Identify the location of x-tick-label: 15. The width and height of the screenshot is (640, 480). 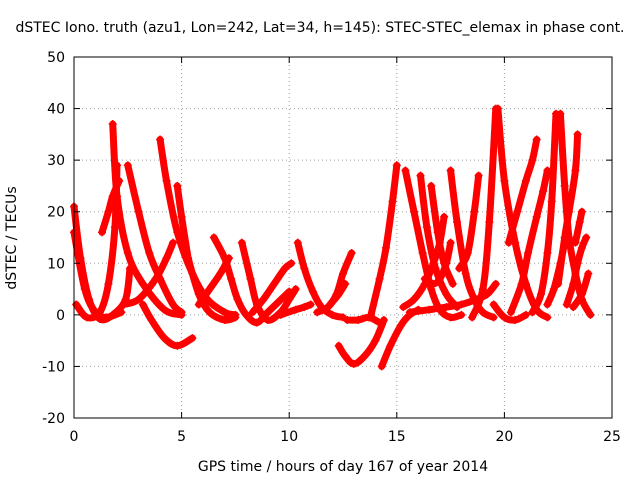
(397, 437).